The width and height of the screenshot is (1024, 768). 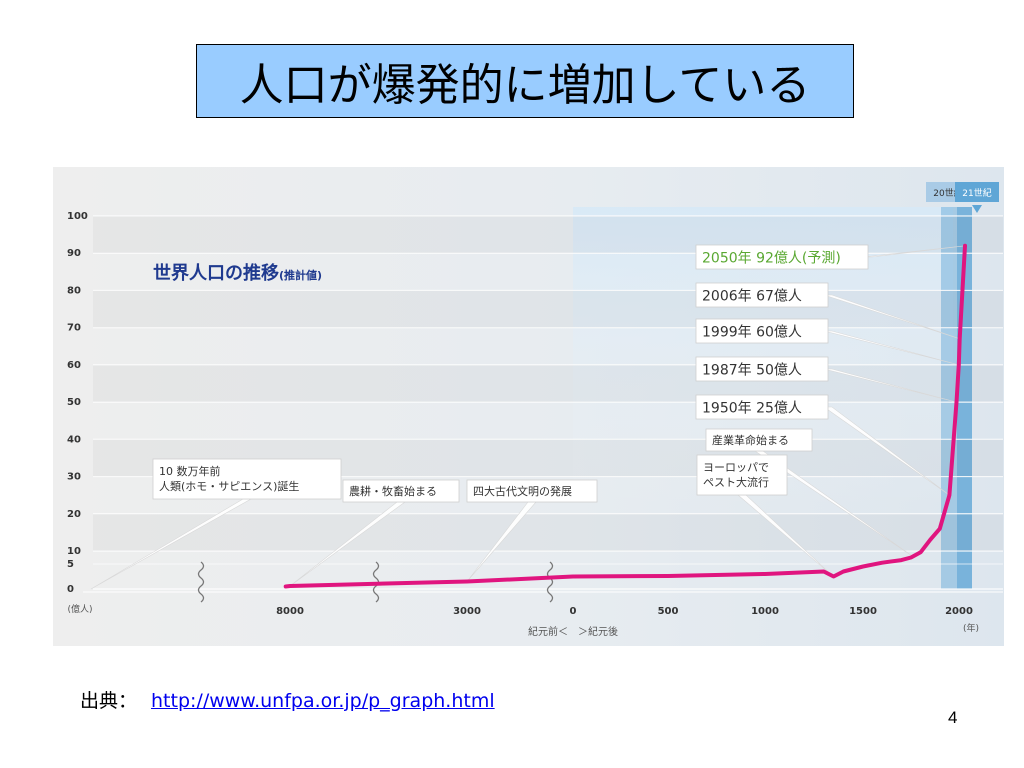 What do you see at coordinates (74, 514) in the screenshot?
I see `y-tick-20: 20` at bounding box center [74, 514].